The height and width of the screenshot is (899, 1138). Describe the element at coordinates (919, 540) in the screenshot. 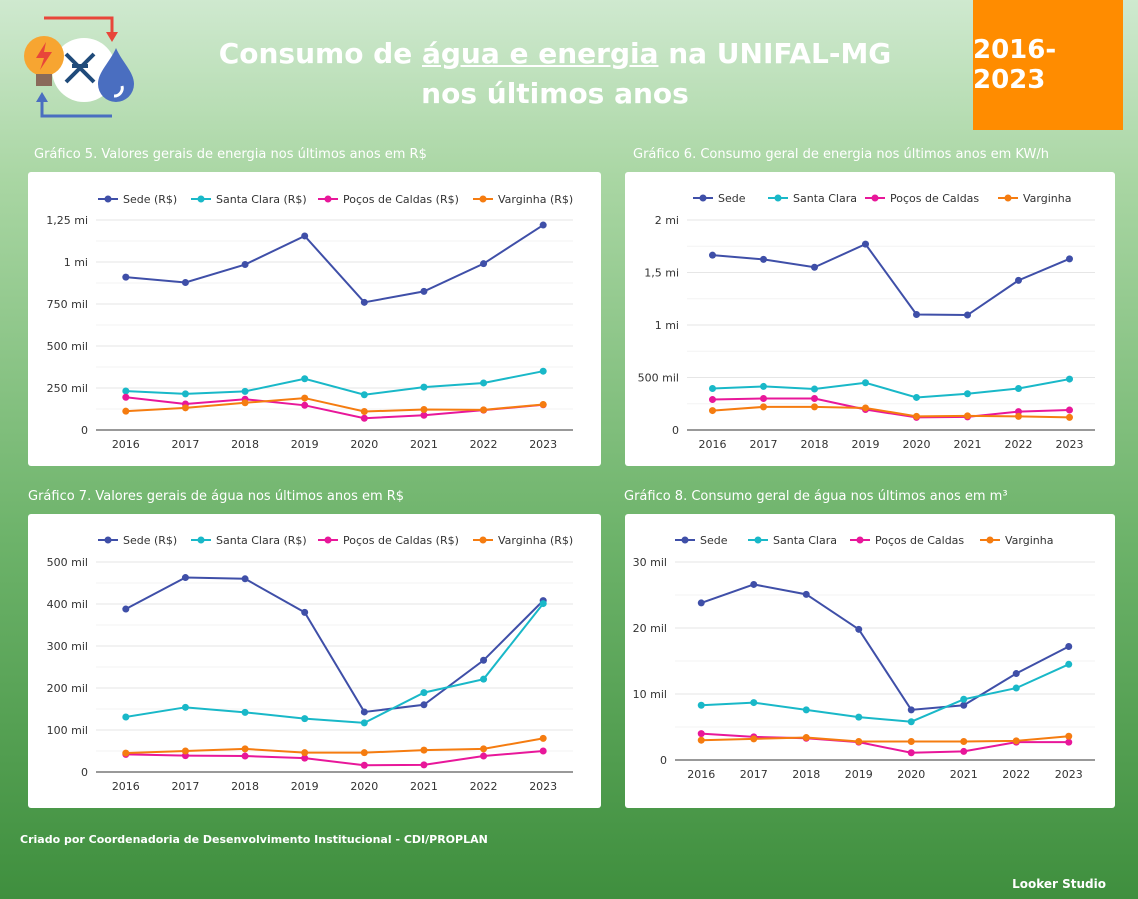

I see `legend-label: Poços de Caldas` at that location.